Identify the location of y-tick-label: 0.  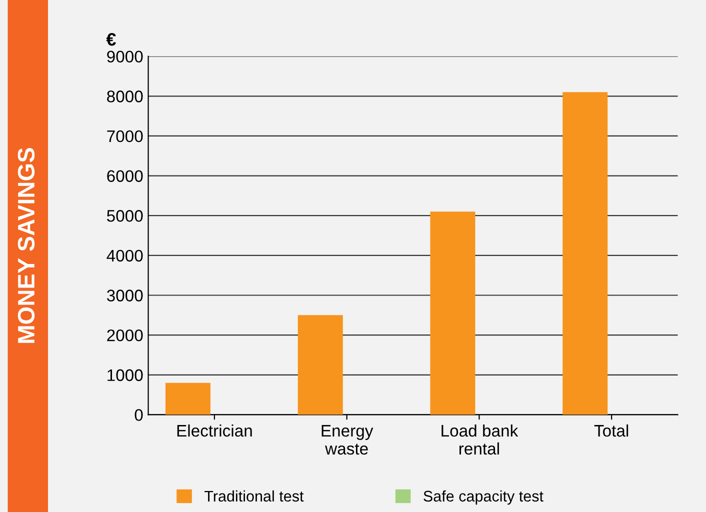
(138, 415).